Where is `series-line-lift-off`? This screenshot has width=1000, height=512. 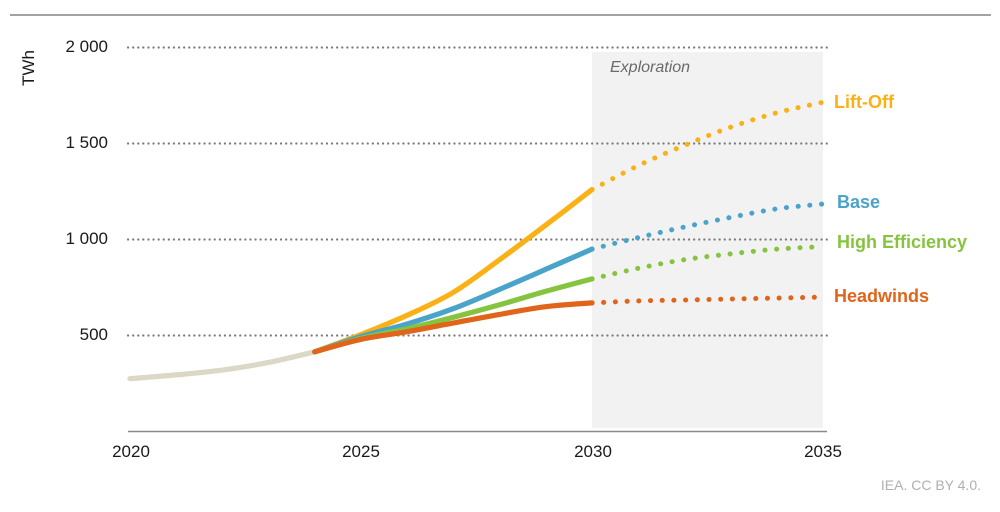
series-line-lift-off is located at coordinates (453, 271).